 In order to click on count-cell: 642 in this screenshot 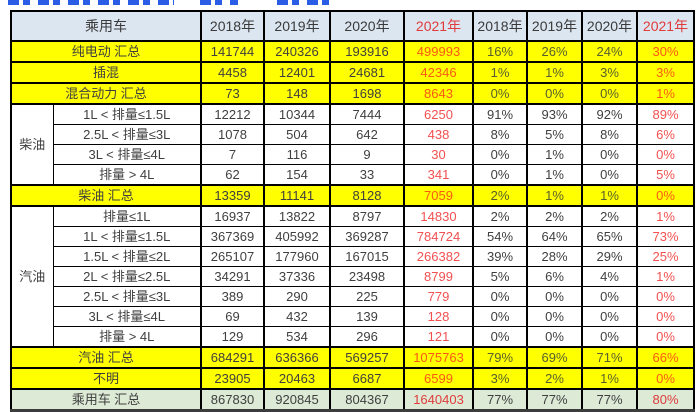, I will do `click(367, 134)`.